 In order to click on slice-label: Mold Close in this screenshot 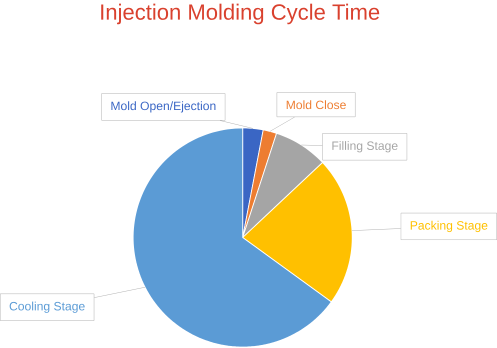, I will do `click(316, 105)`.